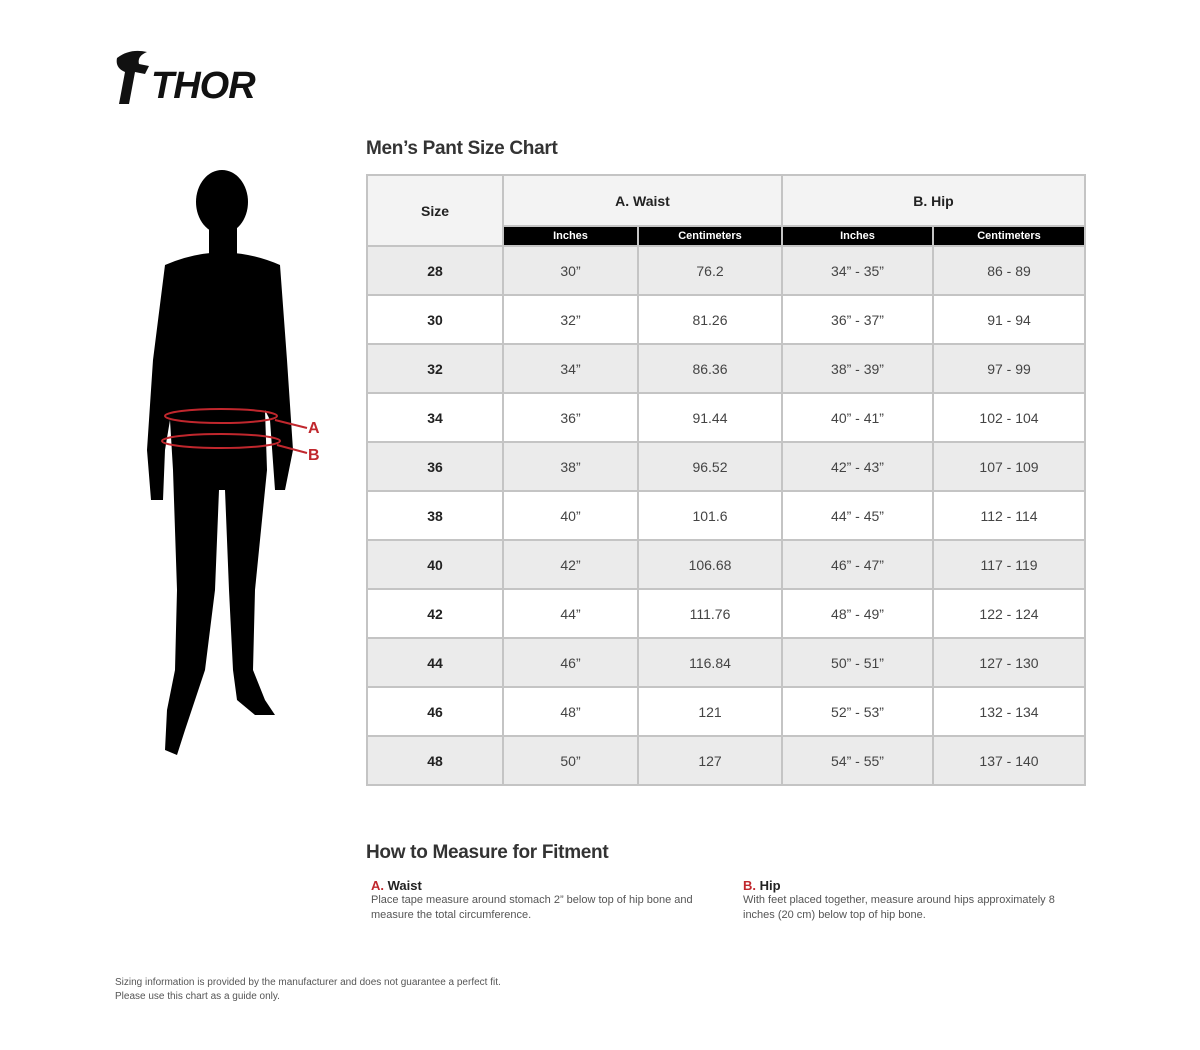 The height and width of the screenshot is (1050, 1200). What do you see at coordinates (435, 760) in the screenshot?
I see `cell-size: 48` at bounding box center [435, 760].